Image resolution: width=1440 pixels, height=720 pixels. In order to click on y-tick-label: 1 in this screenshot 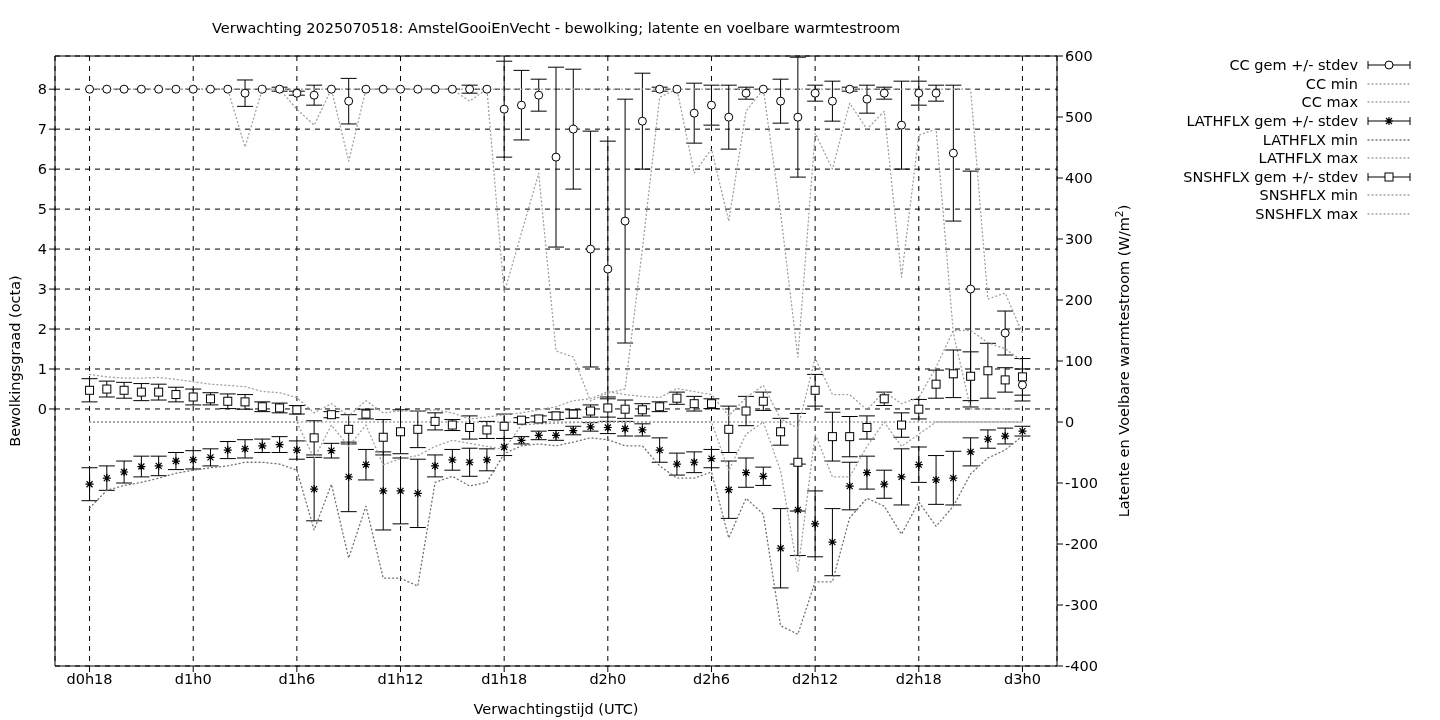, I will do `click(42, 369)`.